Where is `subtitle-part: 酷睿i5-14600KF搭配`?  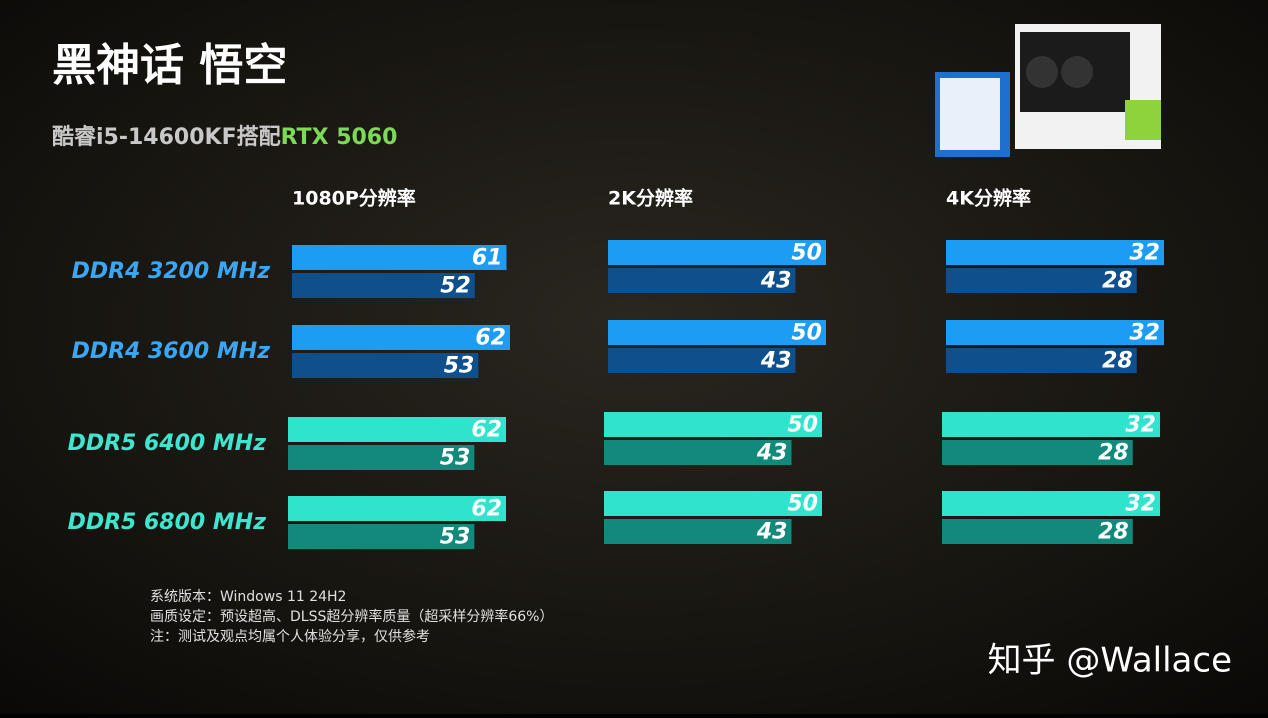
subtitle-part: 酷睿i5-14600KF搭配 is located at coordinates (166, 137).